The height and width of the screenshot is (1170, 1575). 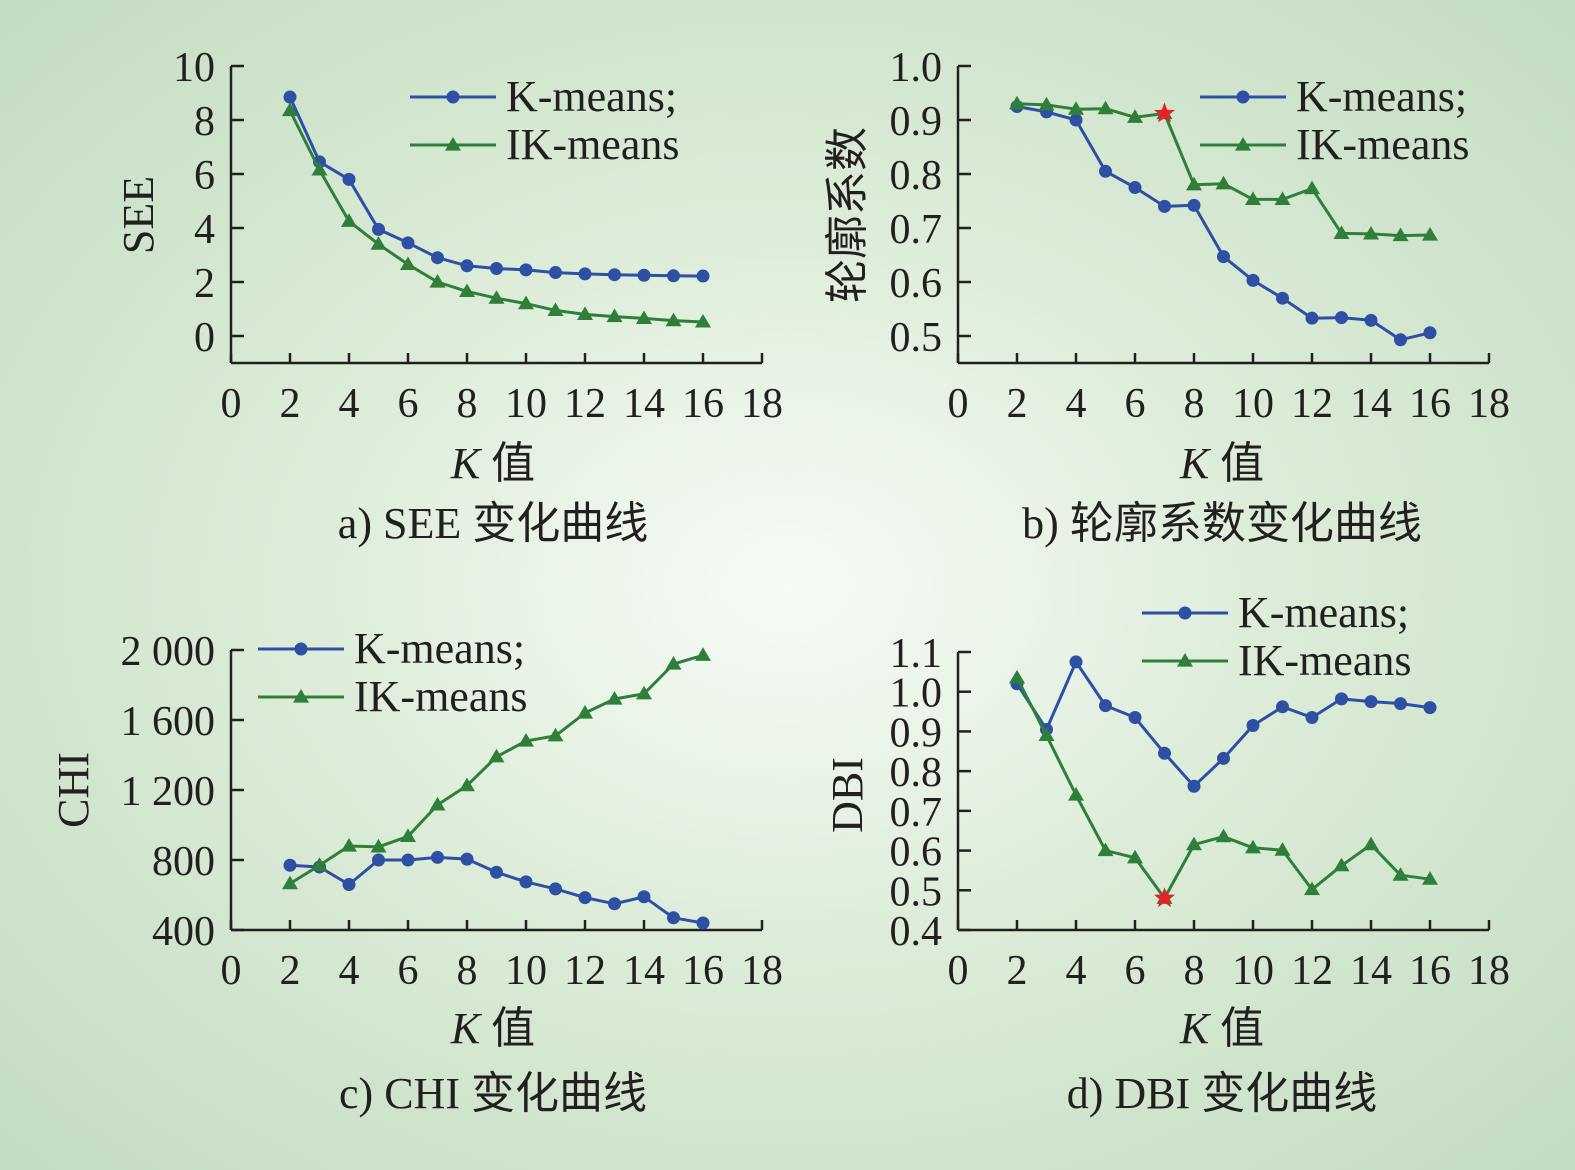 What do you see at coordinates (138, 215) in the screenshot?
I see `ylabel-see: SEE` at bounding box center [138, 215].